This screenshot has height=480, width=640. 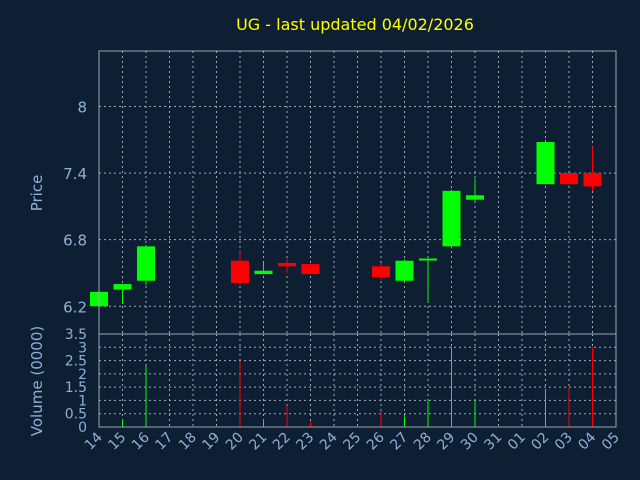 What do you see at coordinates (587, 441) in the screenshot?
I see `x-tick-label: 04` at bounding box center [587, 441].